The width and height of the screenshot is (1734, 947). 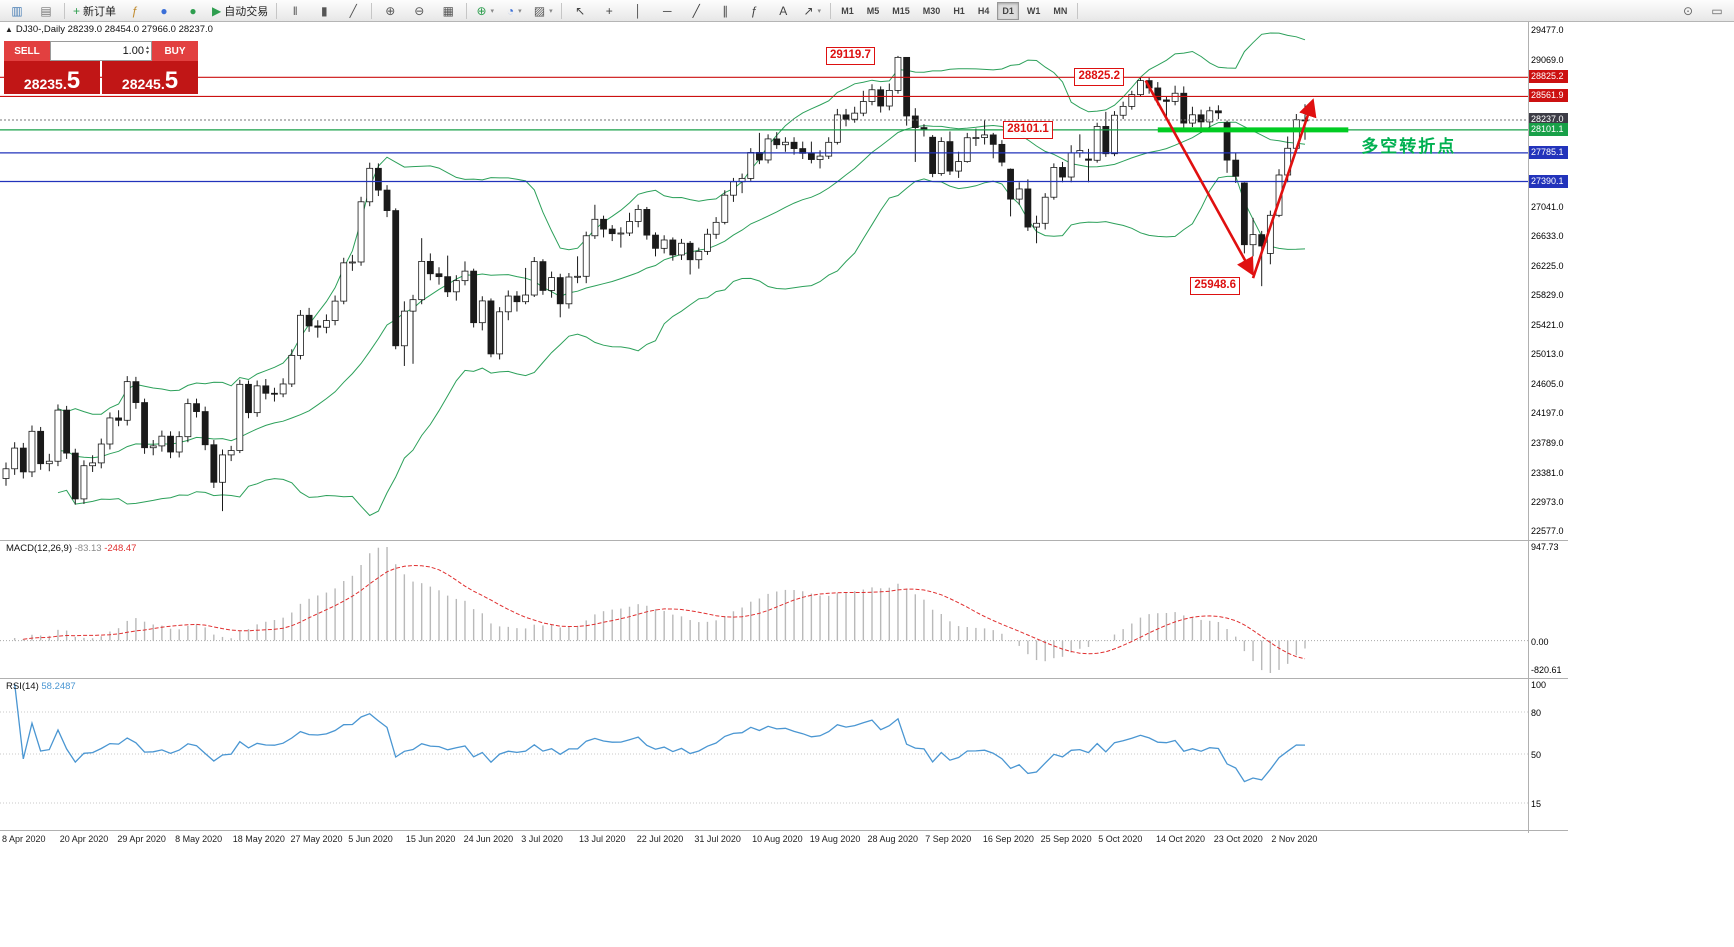 I want to click on volume-value: 1.00, so click(x=133, y=51).